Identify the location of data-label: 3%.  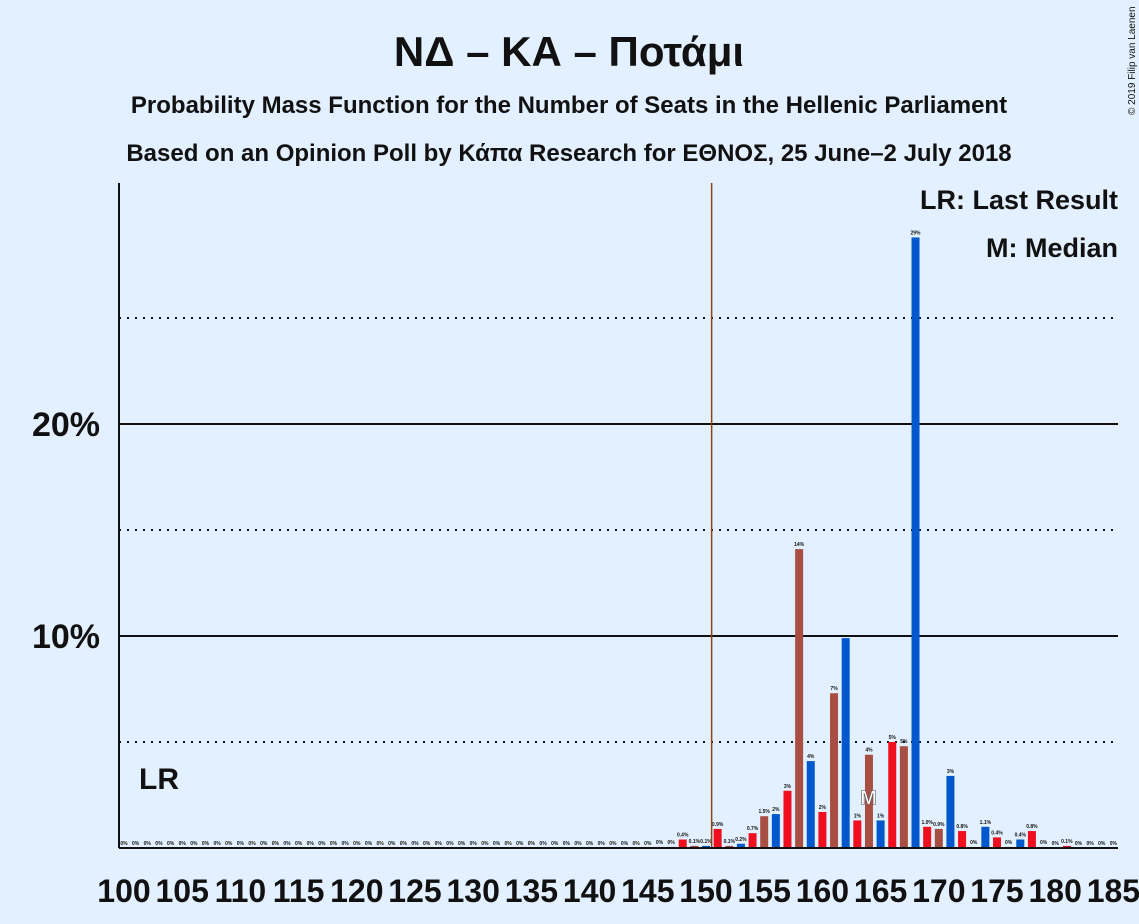
(788, 787).